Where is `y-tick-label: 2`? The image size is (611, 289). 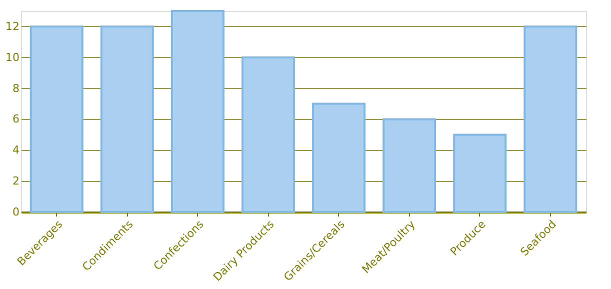
y-tick-label: 2 is located at coordinates (16, 181).